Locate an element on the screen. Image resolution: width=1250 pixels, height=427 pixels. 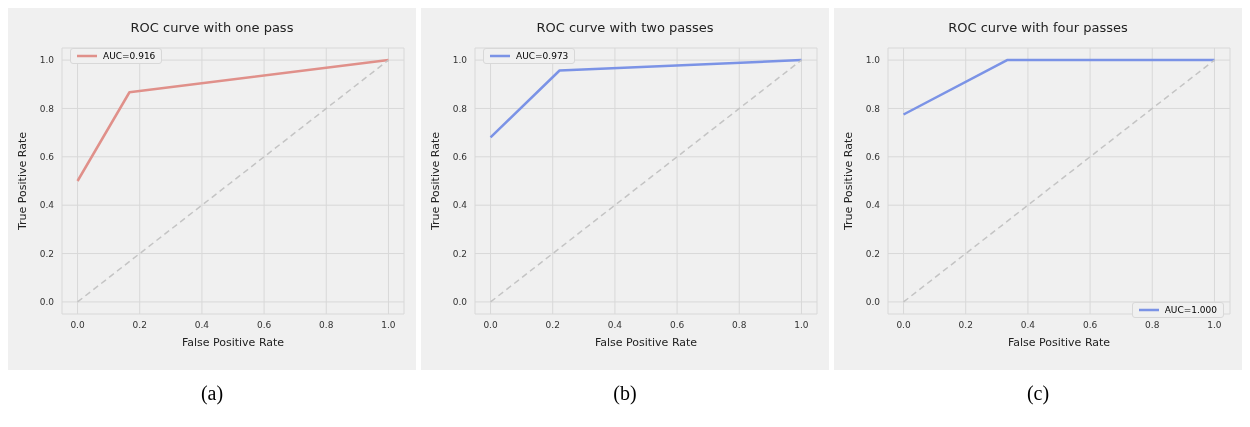
legend-label: AUC=0.973 is located at coordinates (542, 56).